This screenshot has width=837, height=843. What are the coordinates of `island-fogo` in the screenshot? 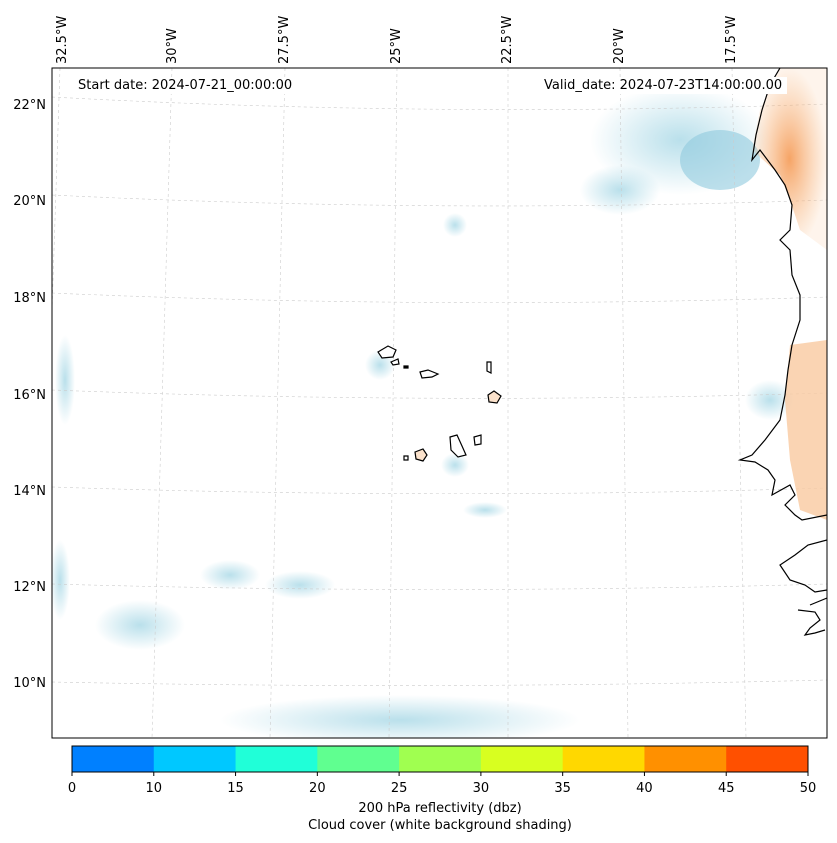 It's located at (421, 455).